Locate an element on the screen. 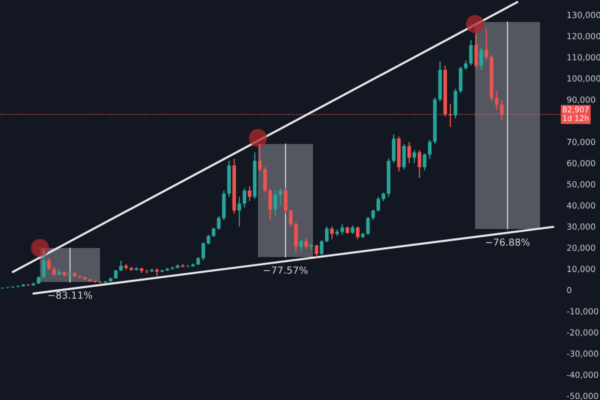  y-tick-label: 20,000 is located at coordinates (581, 248).